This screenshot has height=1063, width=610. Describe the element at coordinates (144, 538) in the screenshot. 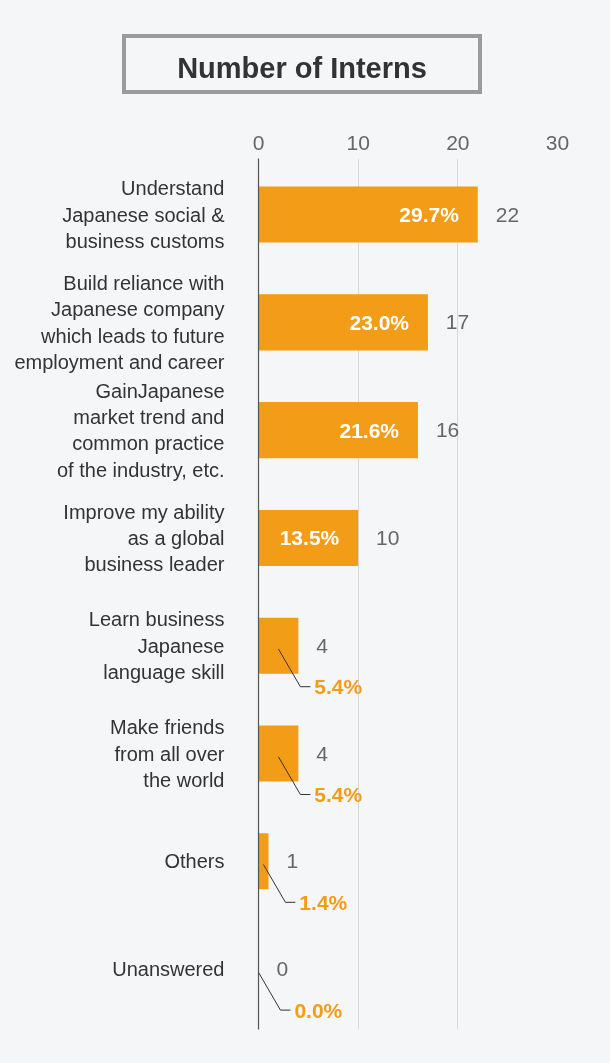

I see `y-tick-label: Improve my ability as a global business leader` at that location.